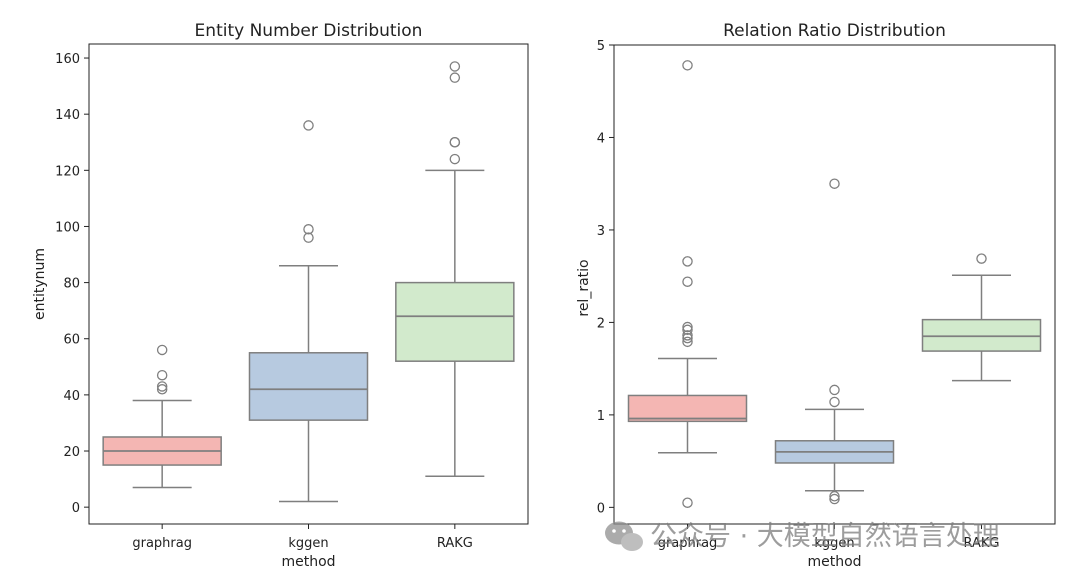 The width and height of the screenshot is (1080, 577). What do you see at coordinates (71, 396) in the screenshot?
I see `y-tick-label: 40` at bounding box center [71, 396].